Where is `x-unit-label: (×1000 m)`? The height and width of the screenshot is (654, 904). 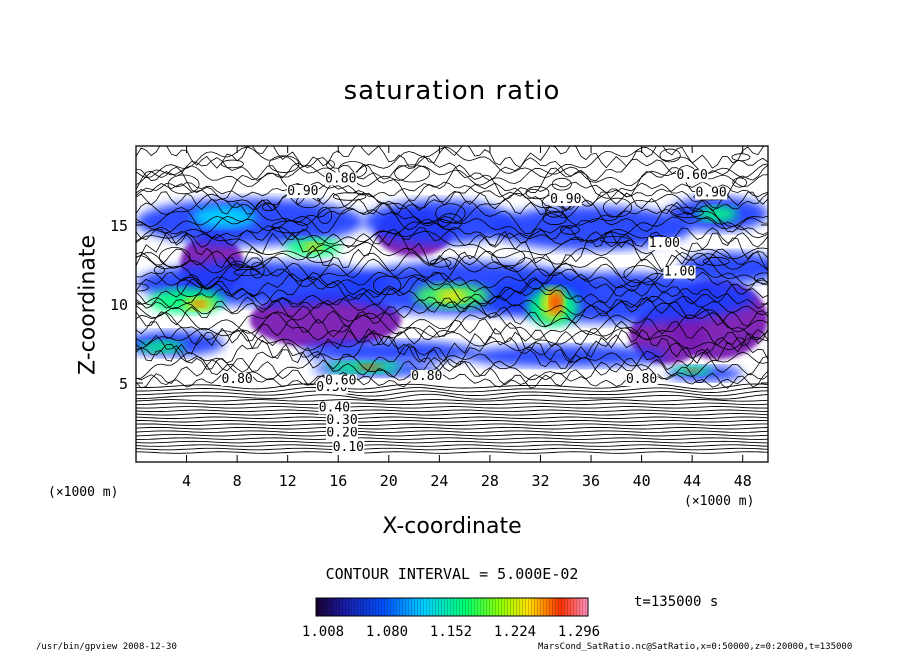
x-unit-label: (×1000 m) is located at coordinates (719, 501).